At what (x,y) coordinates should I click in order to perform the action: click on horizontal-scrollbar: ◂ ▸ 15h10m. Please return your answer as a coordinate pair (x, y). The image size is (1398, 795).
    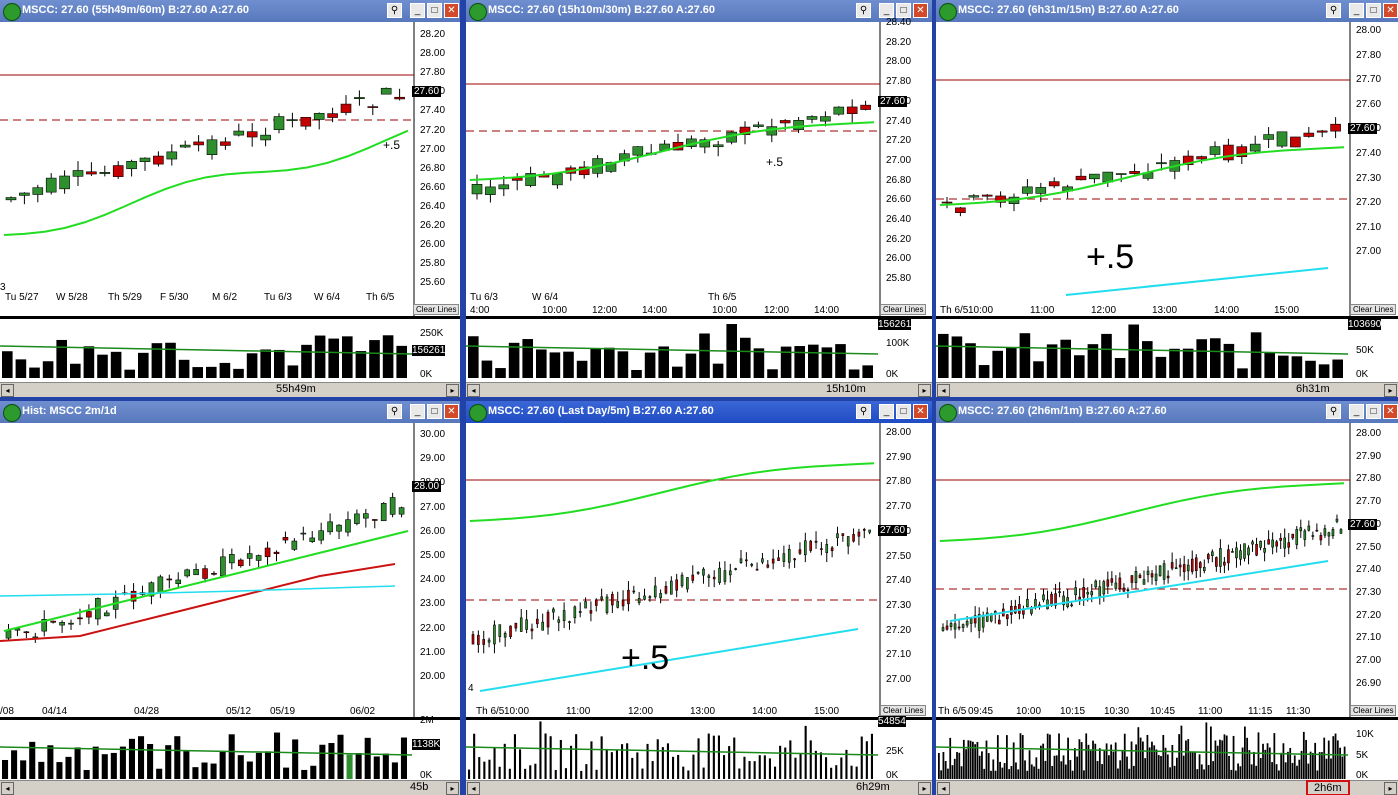
    Looking at the image, I should click on (699, 389).